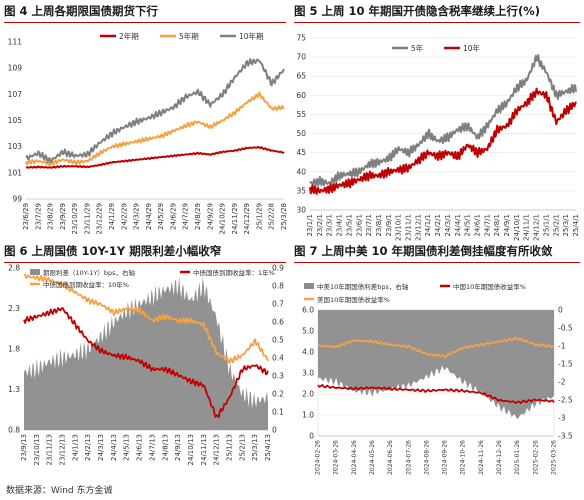  What do you see at coordinates (87, 218) in the screenshot?
I see `fig4-xtick-label: 23/11/29` at bounding box center [87, 218].